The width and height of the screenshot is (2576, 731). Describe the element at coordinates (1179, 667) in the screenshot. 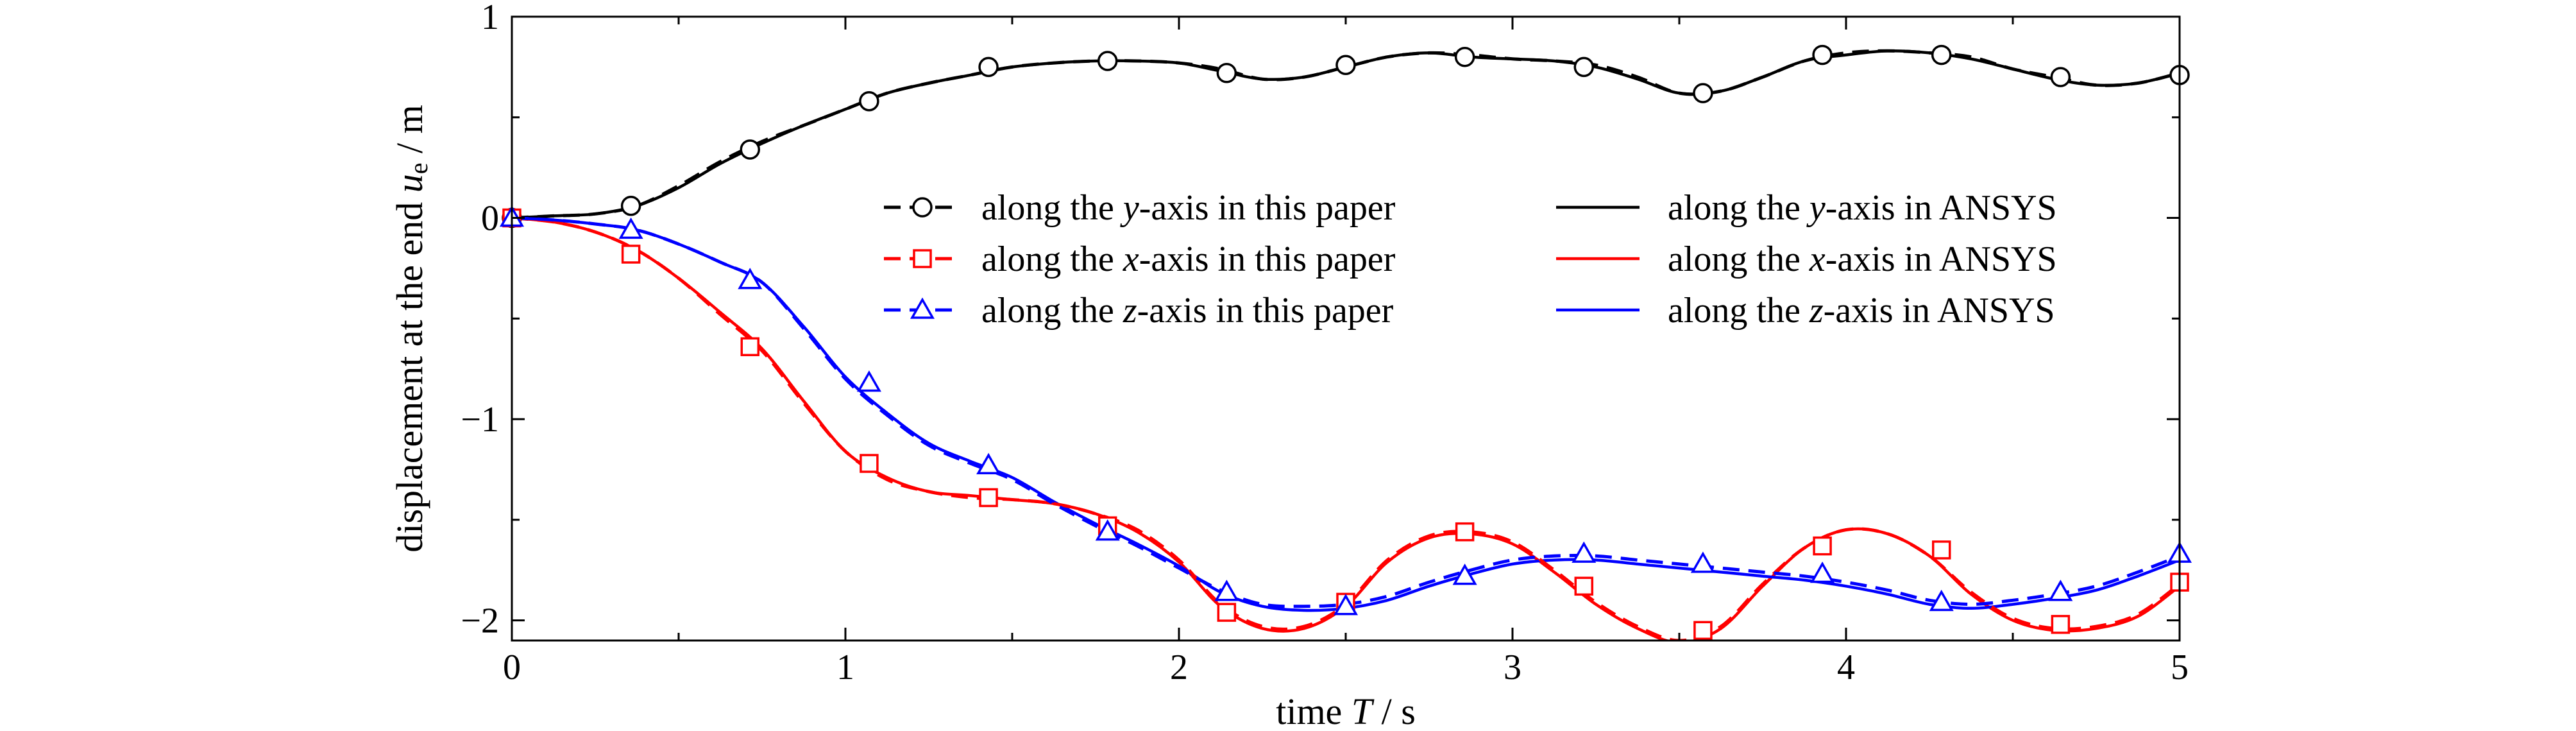

I see `x-tick-label: 2` at that location.